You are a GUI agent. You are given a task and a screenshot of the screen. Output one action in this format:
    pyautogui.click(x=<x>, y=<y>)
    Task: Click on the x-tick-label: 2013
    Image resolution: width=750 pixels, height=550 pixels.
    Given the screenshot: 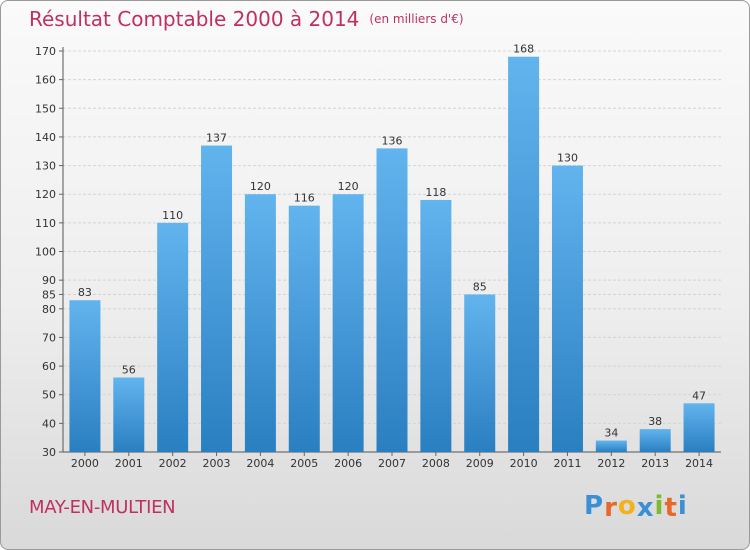 What is the action you would take?
    pyautogui.click(x=655, y=463)
    